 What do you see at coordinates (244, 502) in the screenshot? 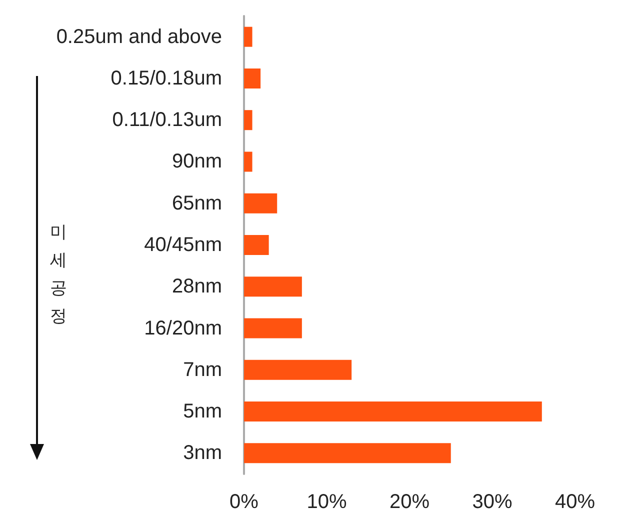
I see `x-tick-label: 0%` at bounding box center [244, 502].